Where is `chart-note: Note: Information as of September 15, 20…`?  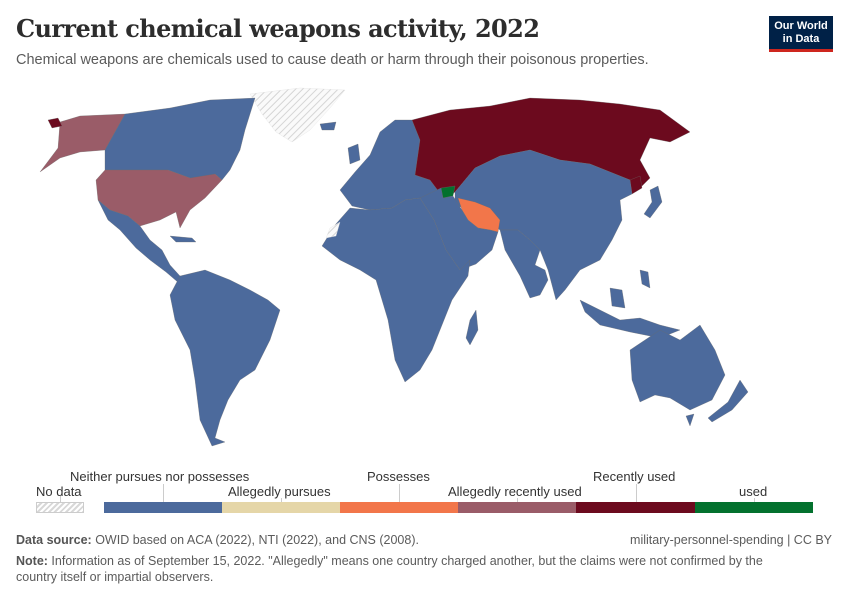
chart-note: Note: Information as of September 15, 20… is located at coordinates (411, 569).